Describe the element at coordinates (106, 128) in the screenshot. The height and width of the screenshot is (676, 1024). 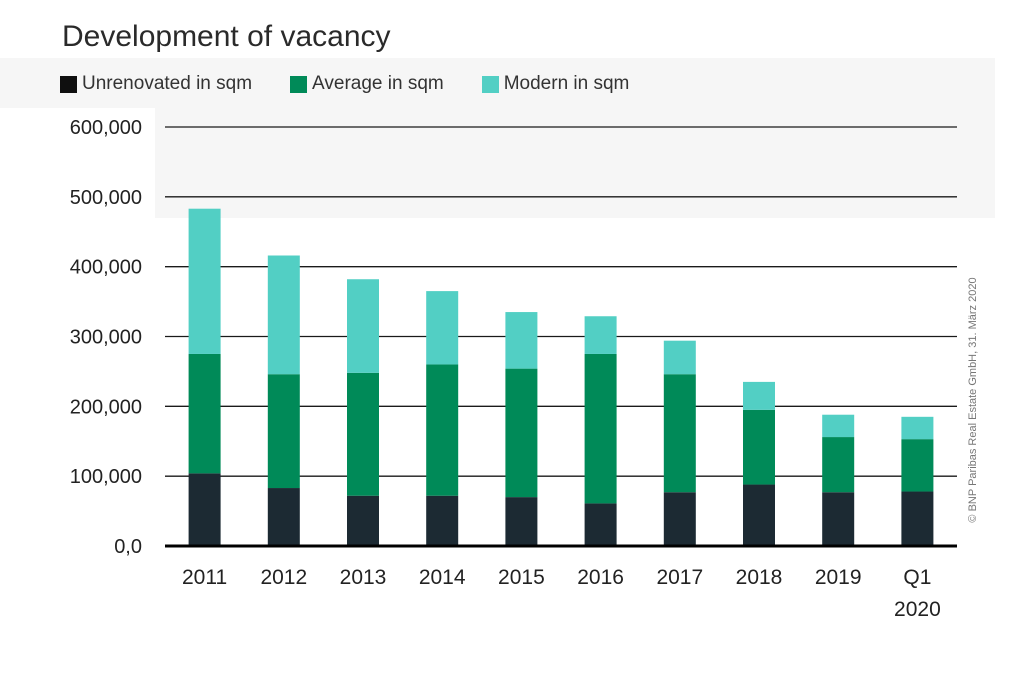
I see `y-tick-label: 600,000` at that location.